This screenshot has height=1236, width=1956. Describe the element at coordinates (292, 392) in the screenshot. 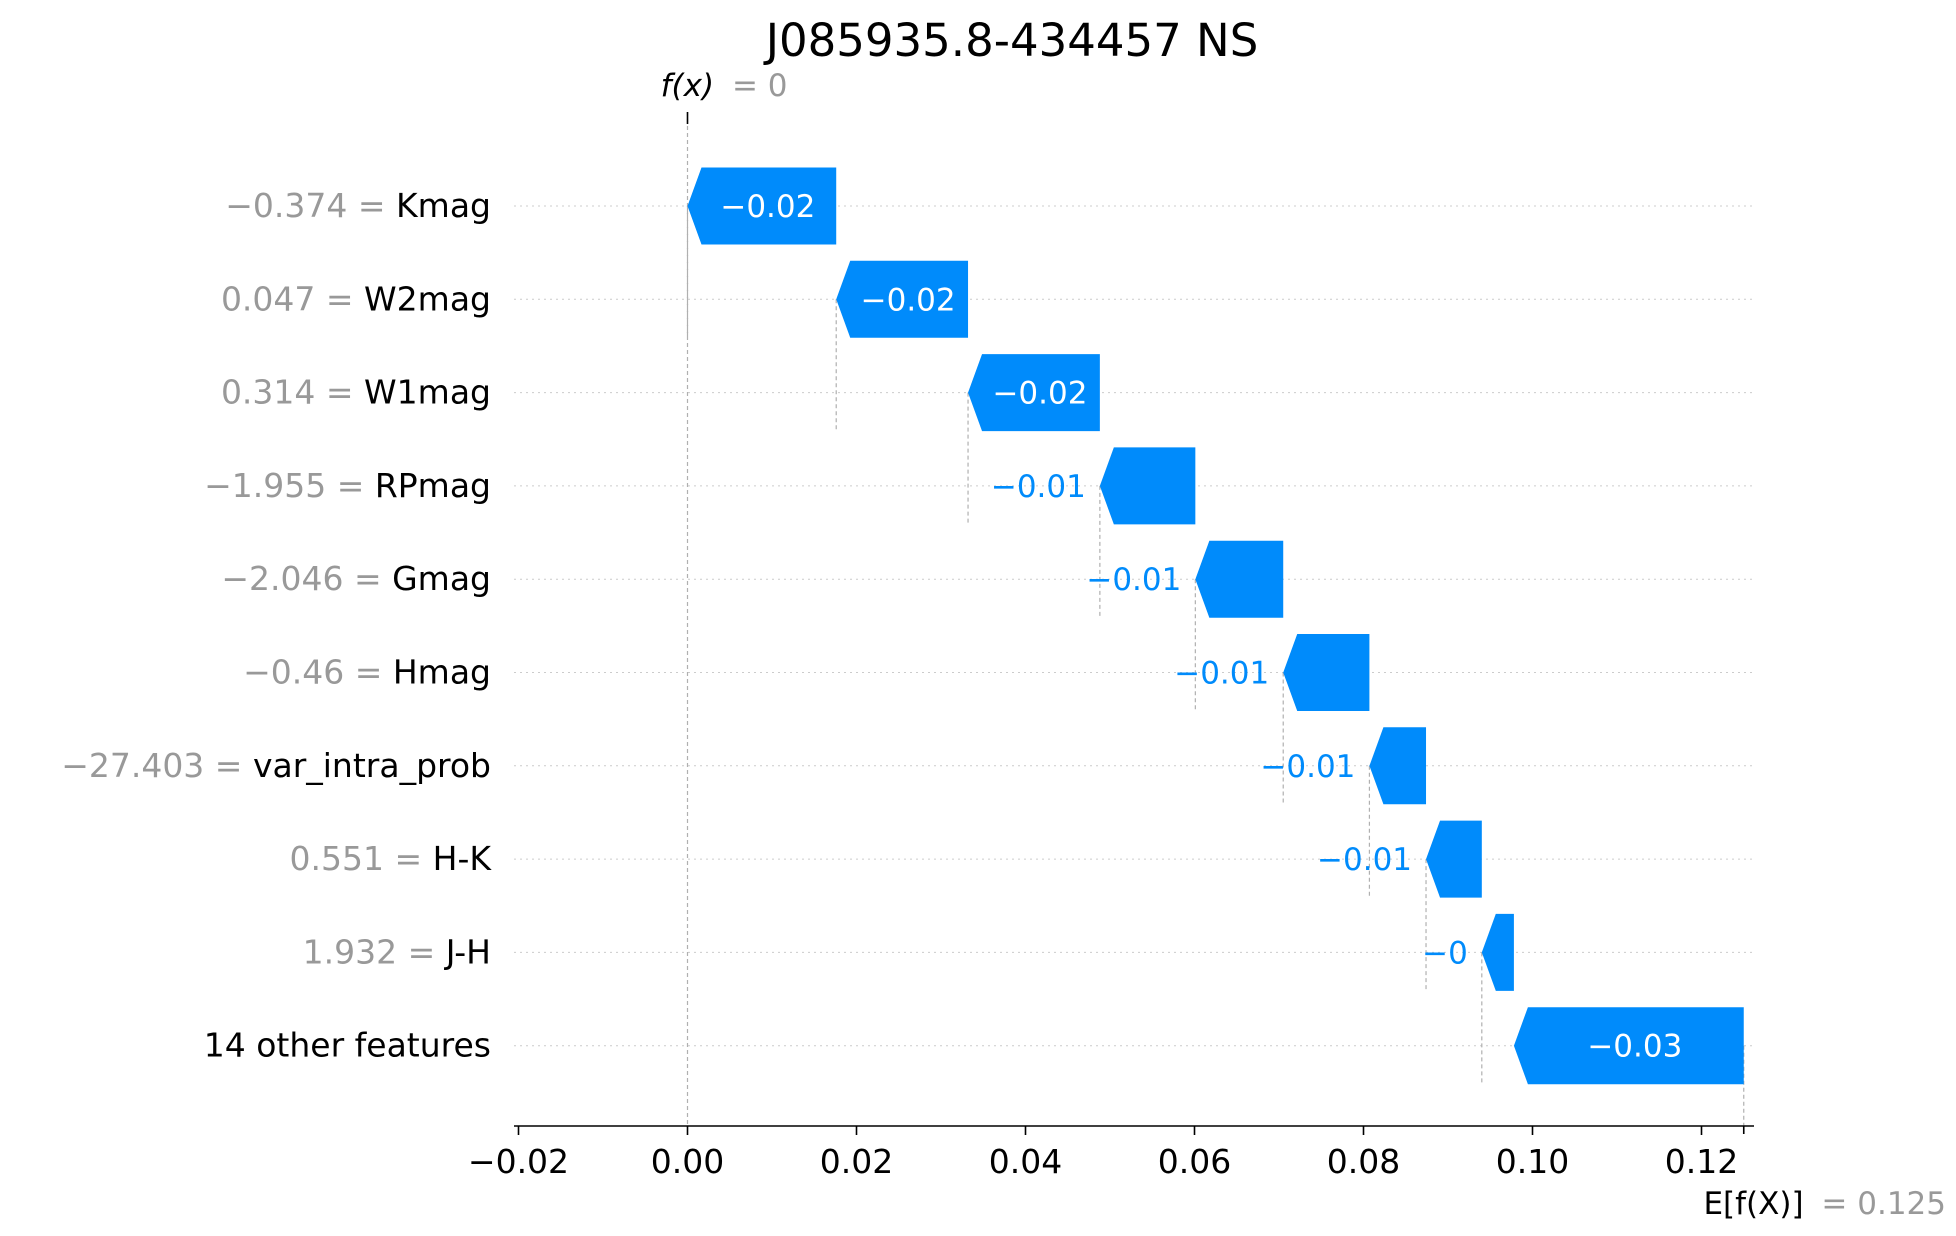

I see `feature-value: 0.314 =` at that location.